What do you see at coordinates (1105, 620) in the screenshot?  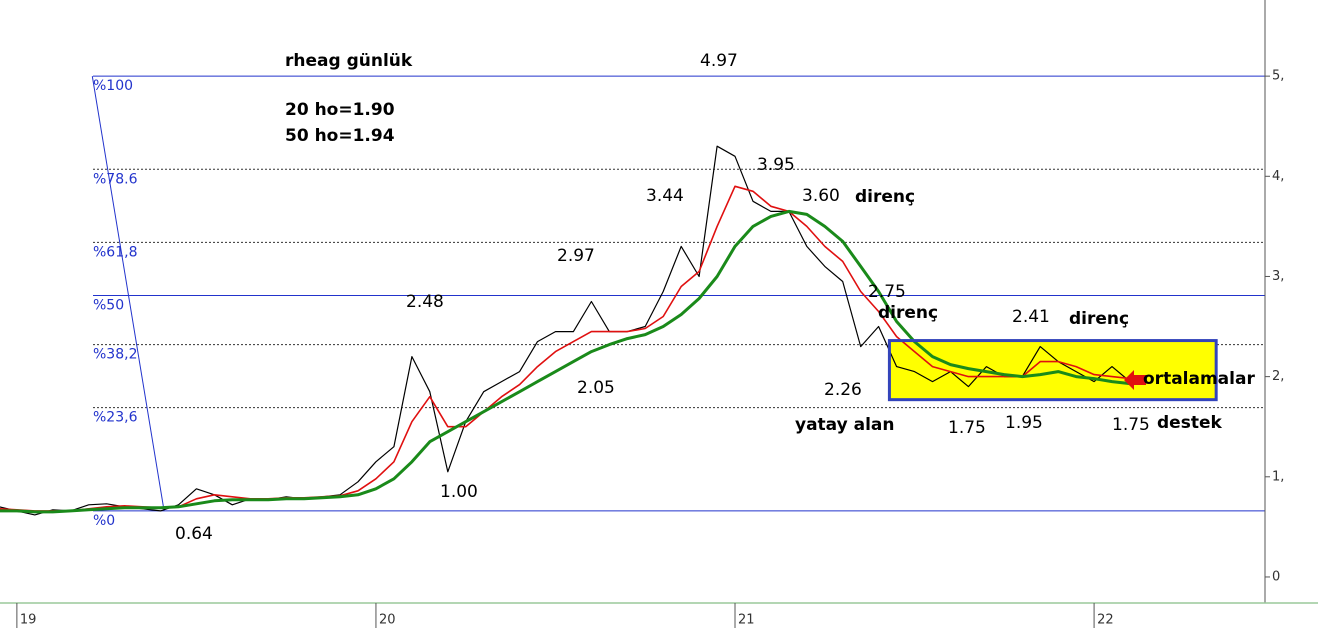 I see `x-tick-label: 22` at bounding box center [1105, 620].